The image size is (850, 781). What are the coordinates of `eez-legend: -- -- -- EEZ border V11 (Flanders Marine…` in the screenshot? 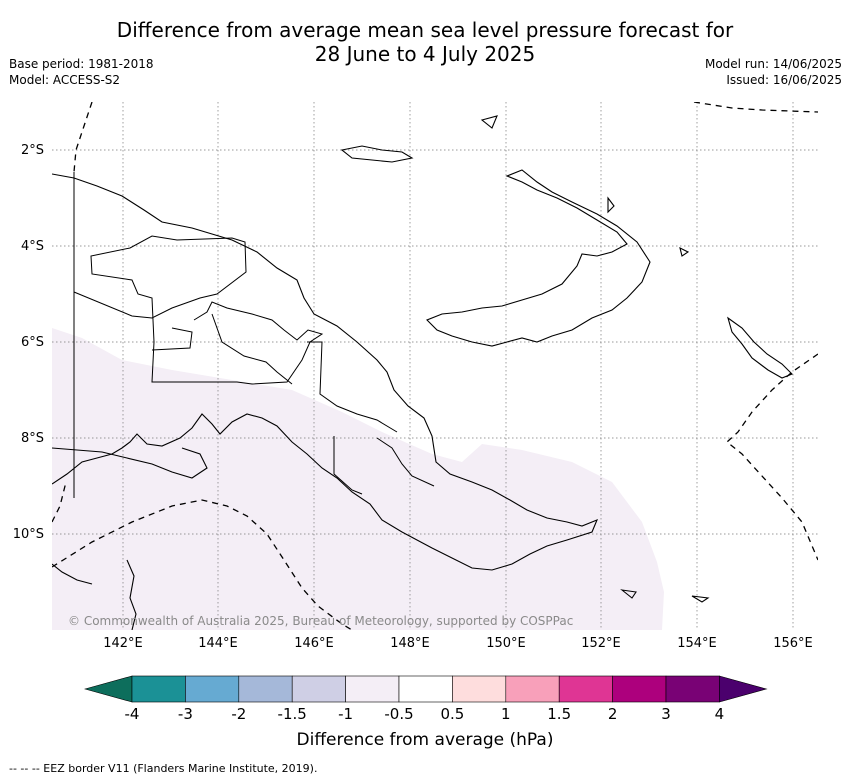 It's located at (163, 768).